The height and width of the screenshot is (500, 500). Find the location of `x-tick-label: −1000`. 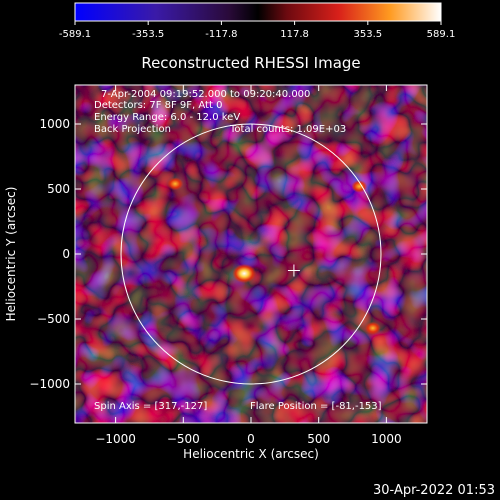

x-tick-label: −1000 is located at coordinates (115, 439).